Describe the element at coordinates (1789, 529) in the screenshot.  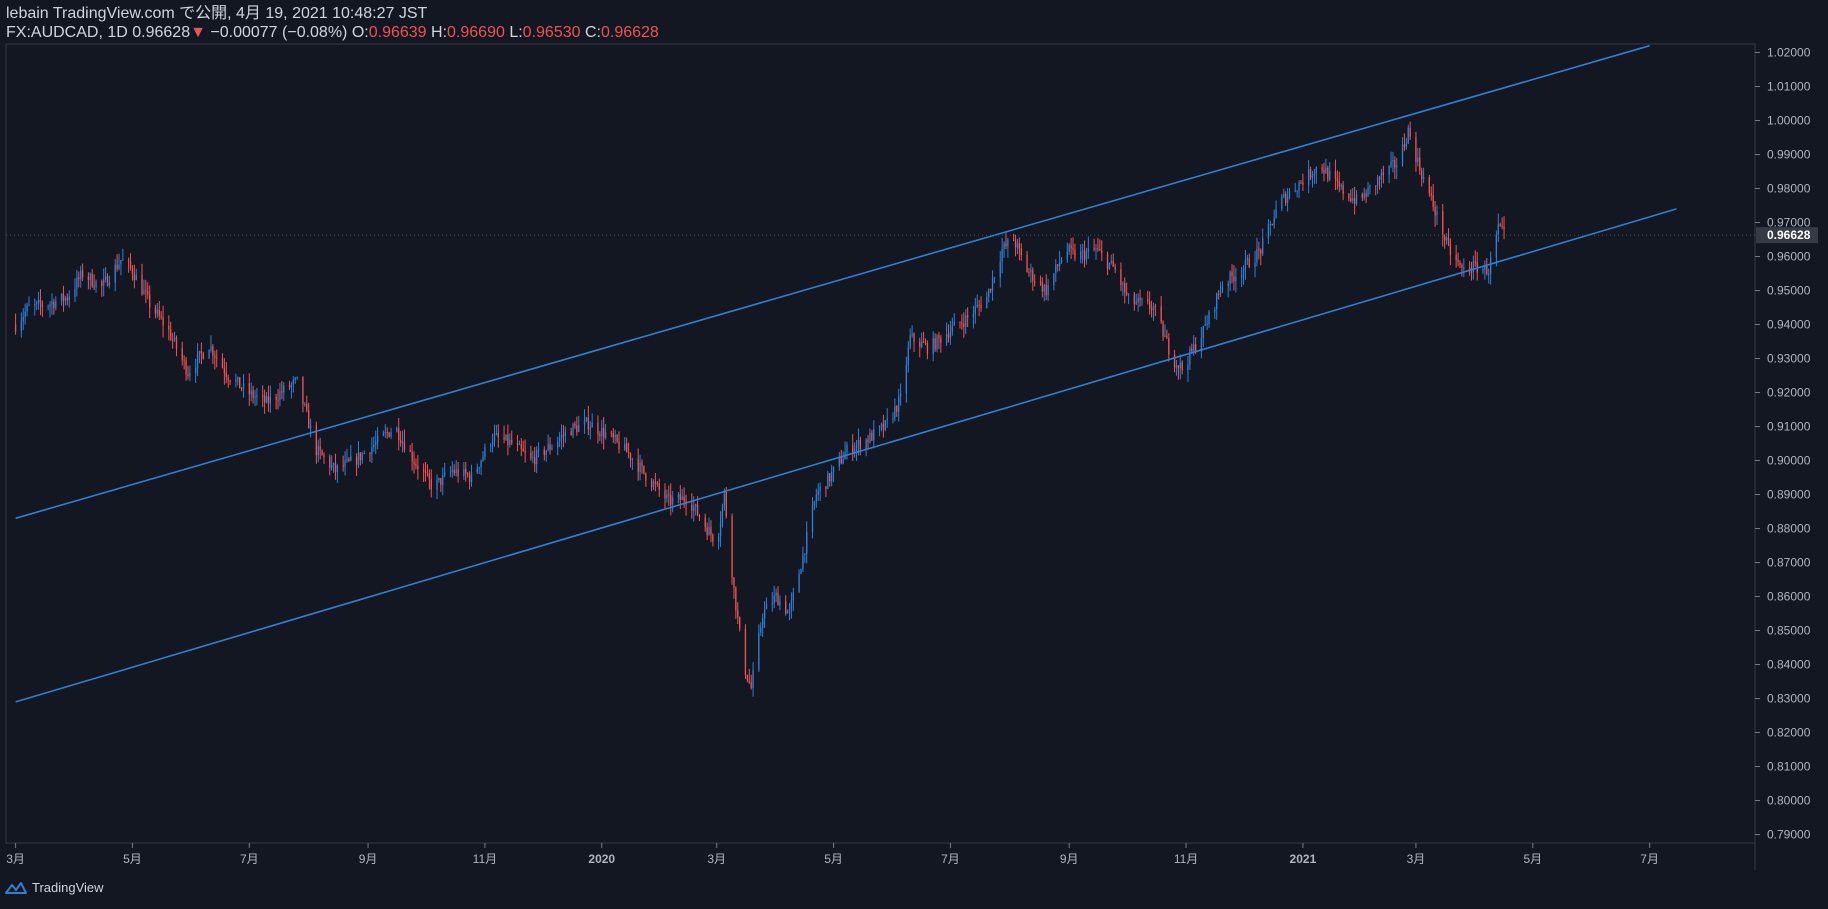
I see `y-tick-label: 0.88000` at that location.